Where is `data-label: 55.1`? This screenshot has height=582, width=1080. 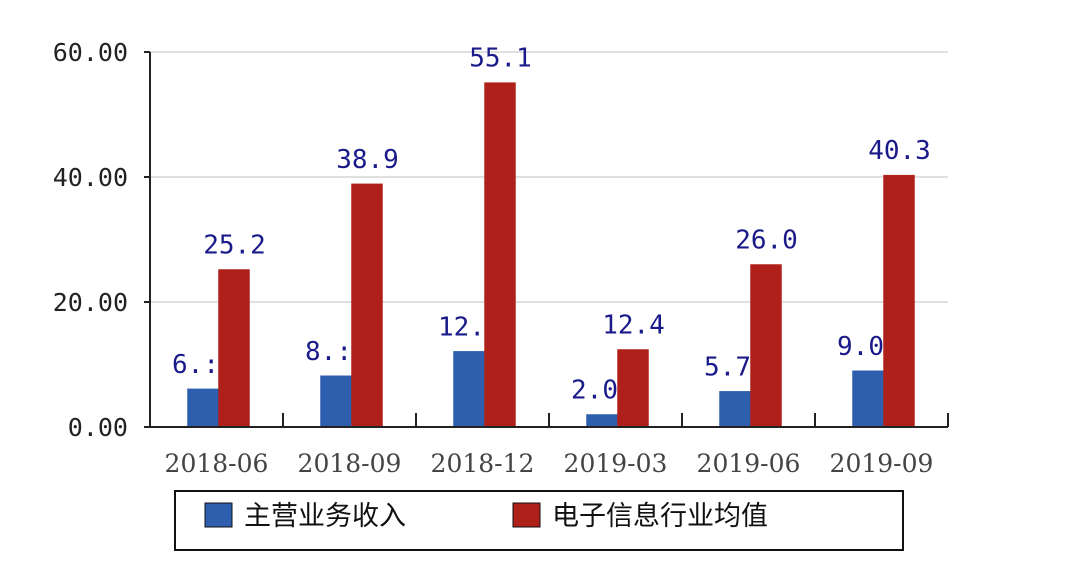
data-label: 55.1 is located at coordinates (500, 59).